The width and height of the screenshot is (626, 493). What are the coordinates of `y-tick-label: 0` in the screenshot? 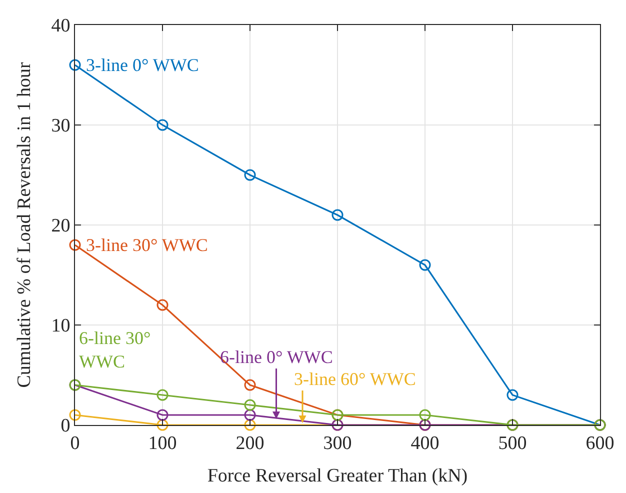 It's located at (65, 426).